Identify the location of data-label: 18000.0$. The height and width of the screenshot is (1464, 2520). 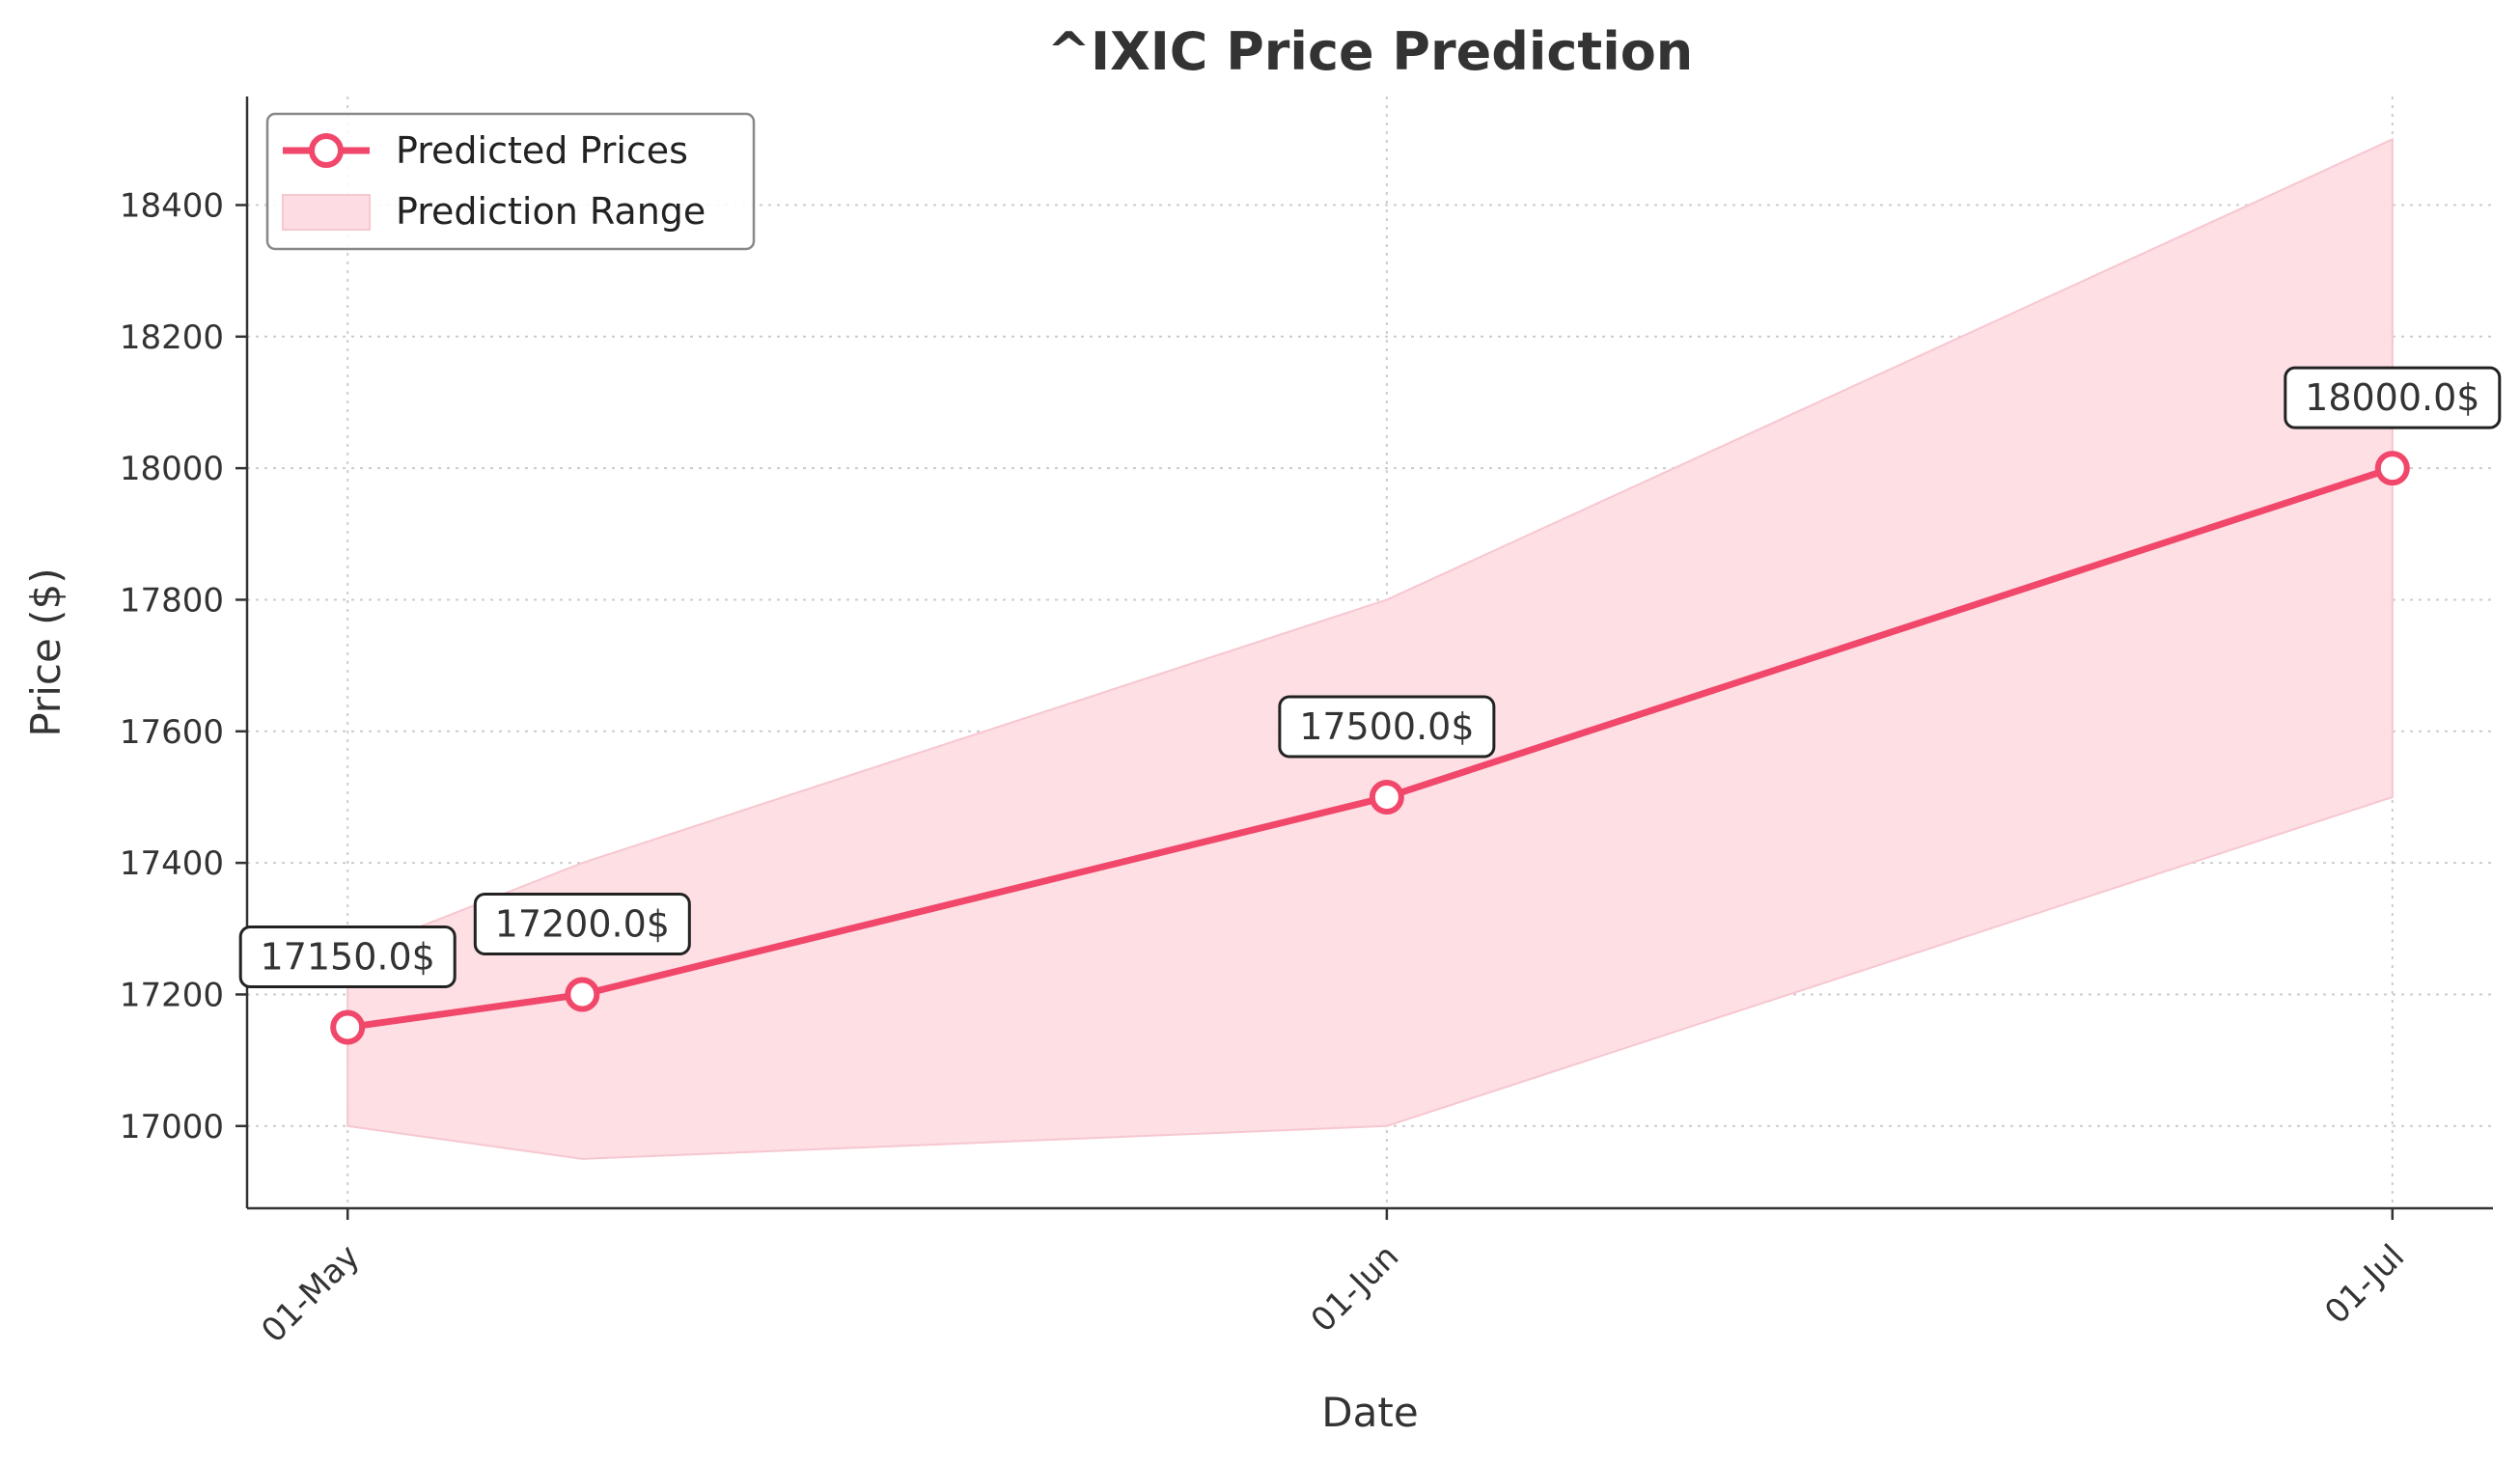
(2392, 397).